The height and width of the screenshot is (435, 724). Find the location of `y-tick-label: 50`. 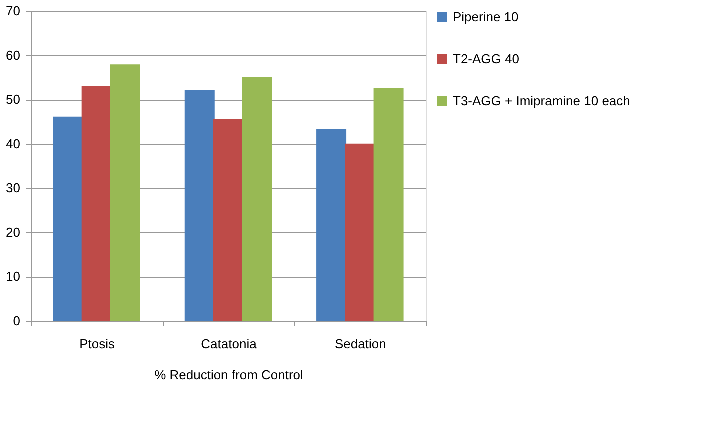

y-tick-label: 50 is located at coordinates (13, 100).